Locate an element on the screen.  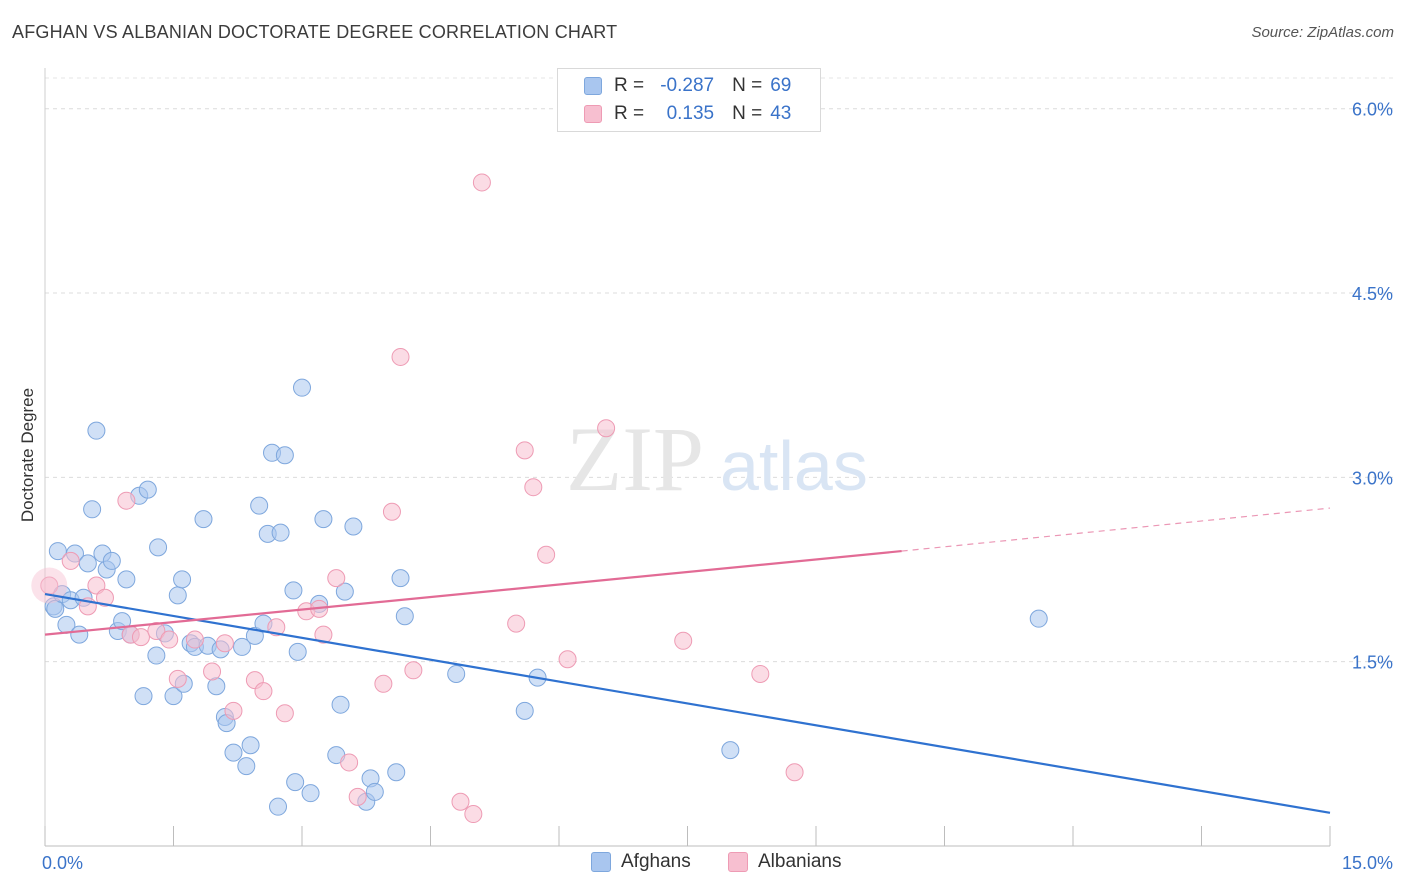
afghans-legend-label: Afghans is located at coordinates (656, 861).